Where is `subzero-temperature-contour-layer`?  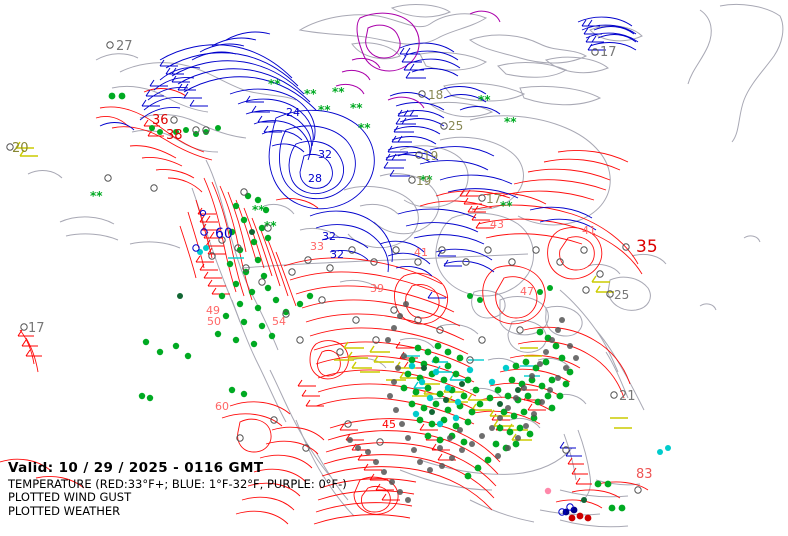
subzero-temperature-contour-layer is located at coordinates (418, 59).